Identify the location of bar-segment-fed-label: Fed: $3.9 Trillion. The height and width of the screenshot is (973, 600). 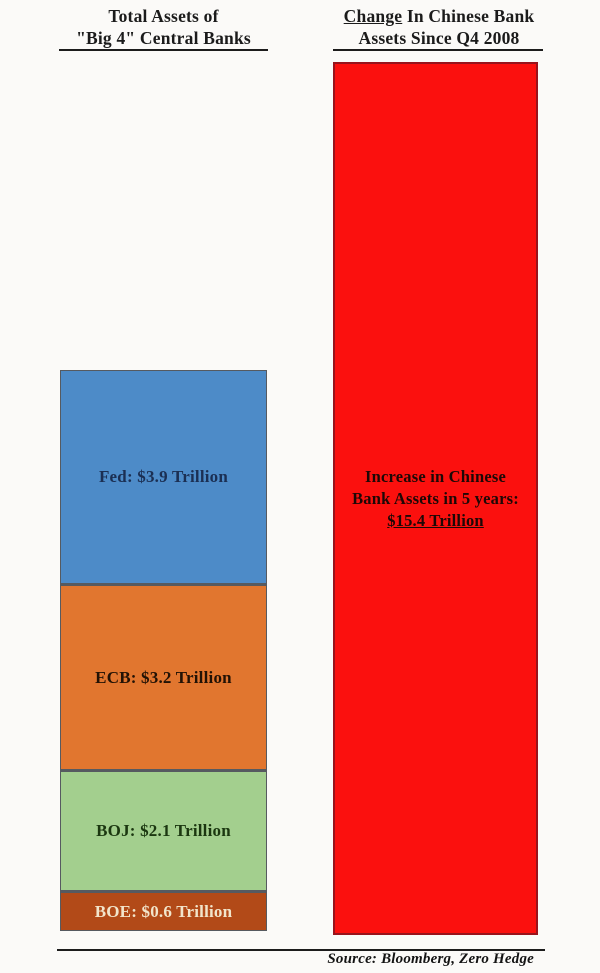
(163, 476).